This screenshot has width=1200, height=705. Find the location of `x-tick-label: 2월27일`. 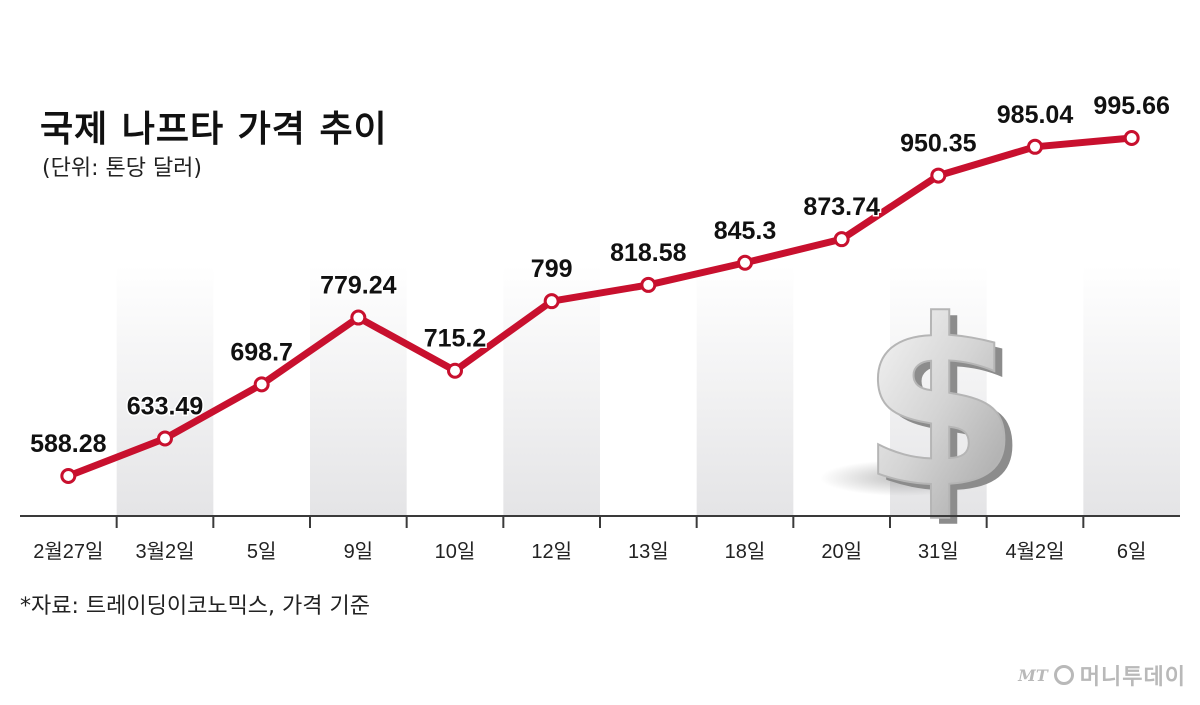

x-tick-label: 2월27일 is located at coordinates (68, 551).